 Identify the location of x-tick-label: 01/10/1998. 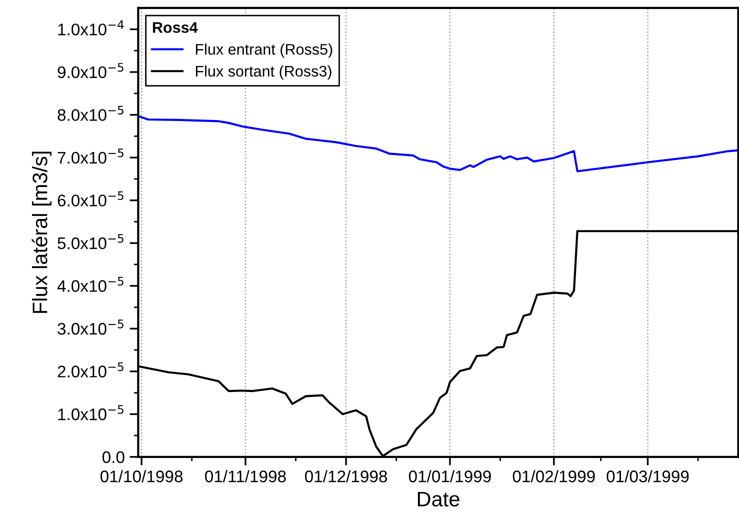
(141, 476).